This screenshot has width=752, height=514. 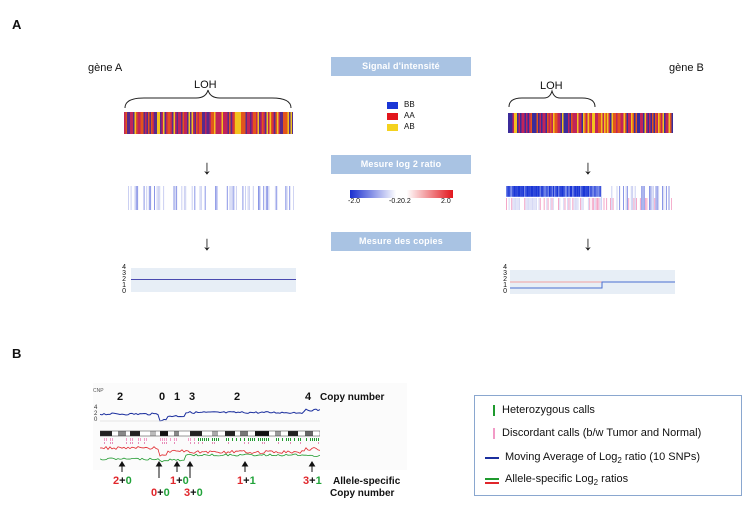 I want to click on panel-b-label: B, so click(x=17, y=353).